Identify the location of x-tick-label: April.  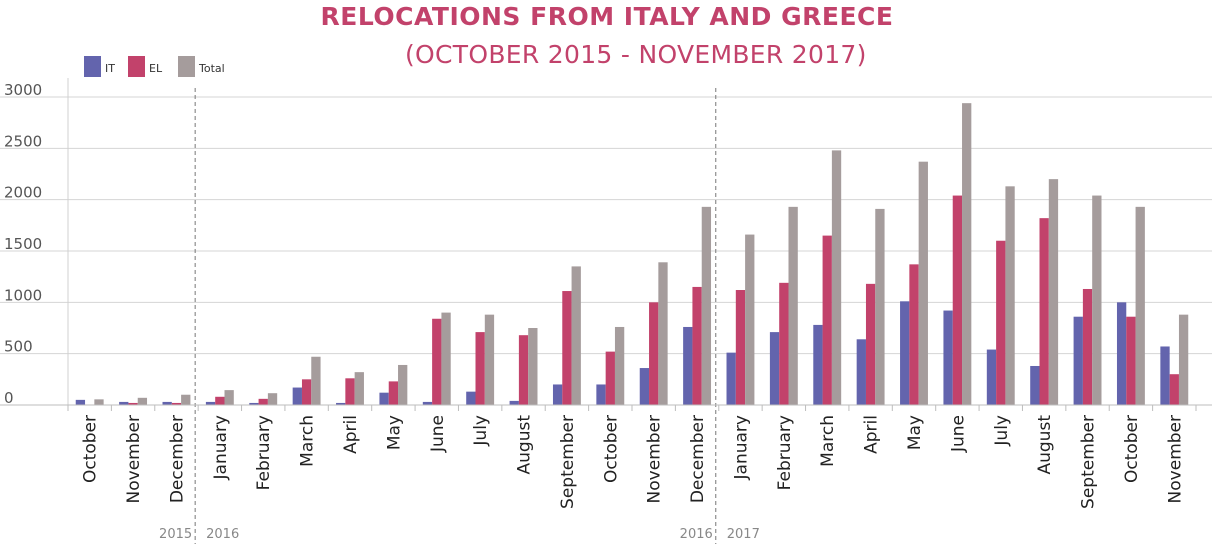
(872, 434).